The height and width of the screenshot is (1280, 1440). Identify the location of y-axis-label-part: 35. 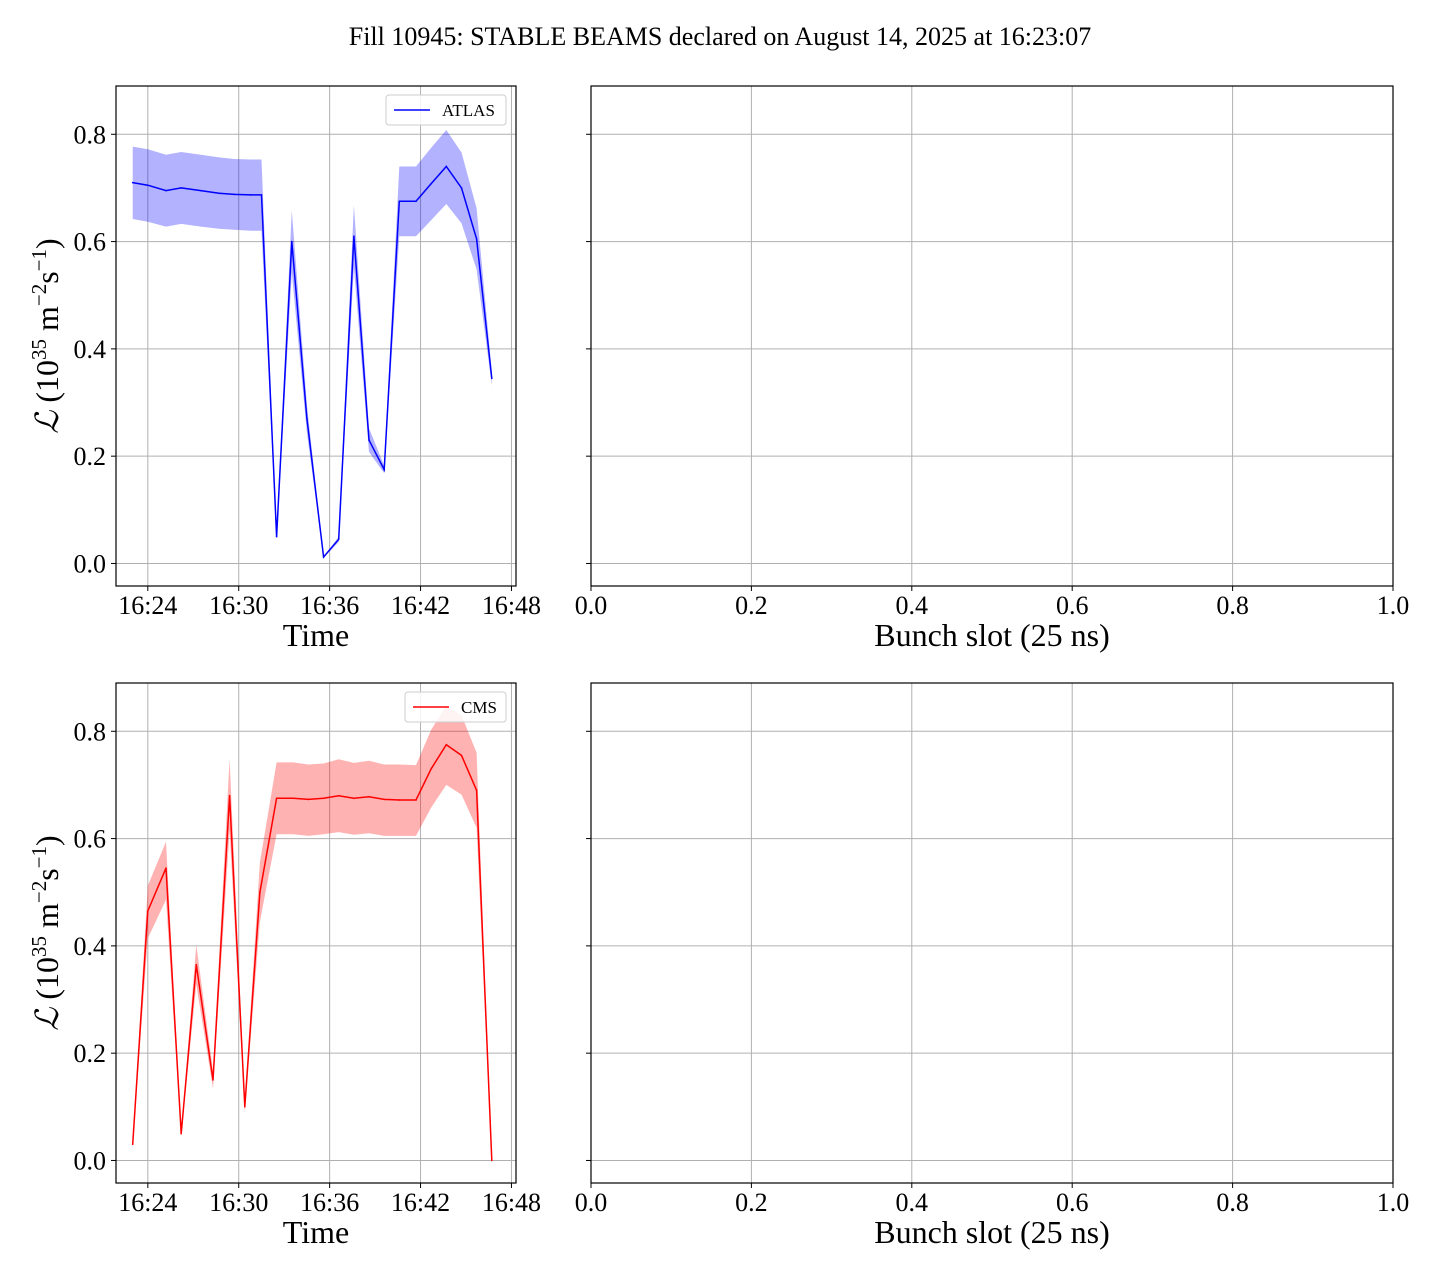
(39, 349).